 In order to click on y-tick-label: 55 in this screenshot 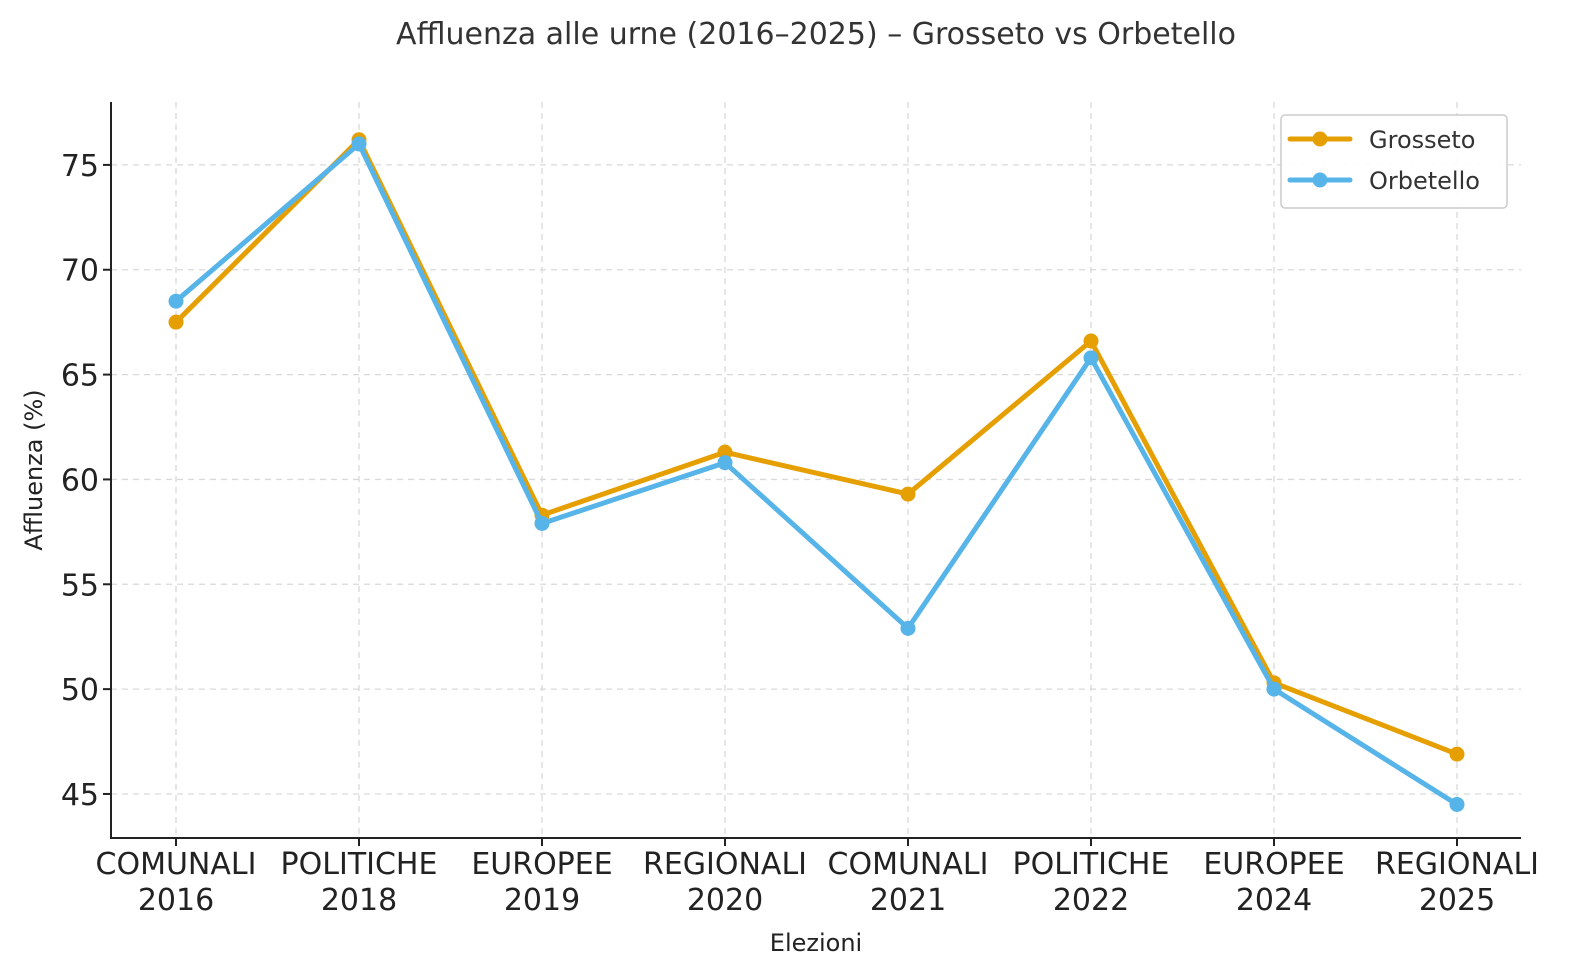, I will do `click(80, 585)`.